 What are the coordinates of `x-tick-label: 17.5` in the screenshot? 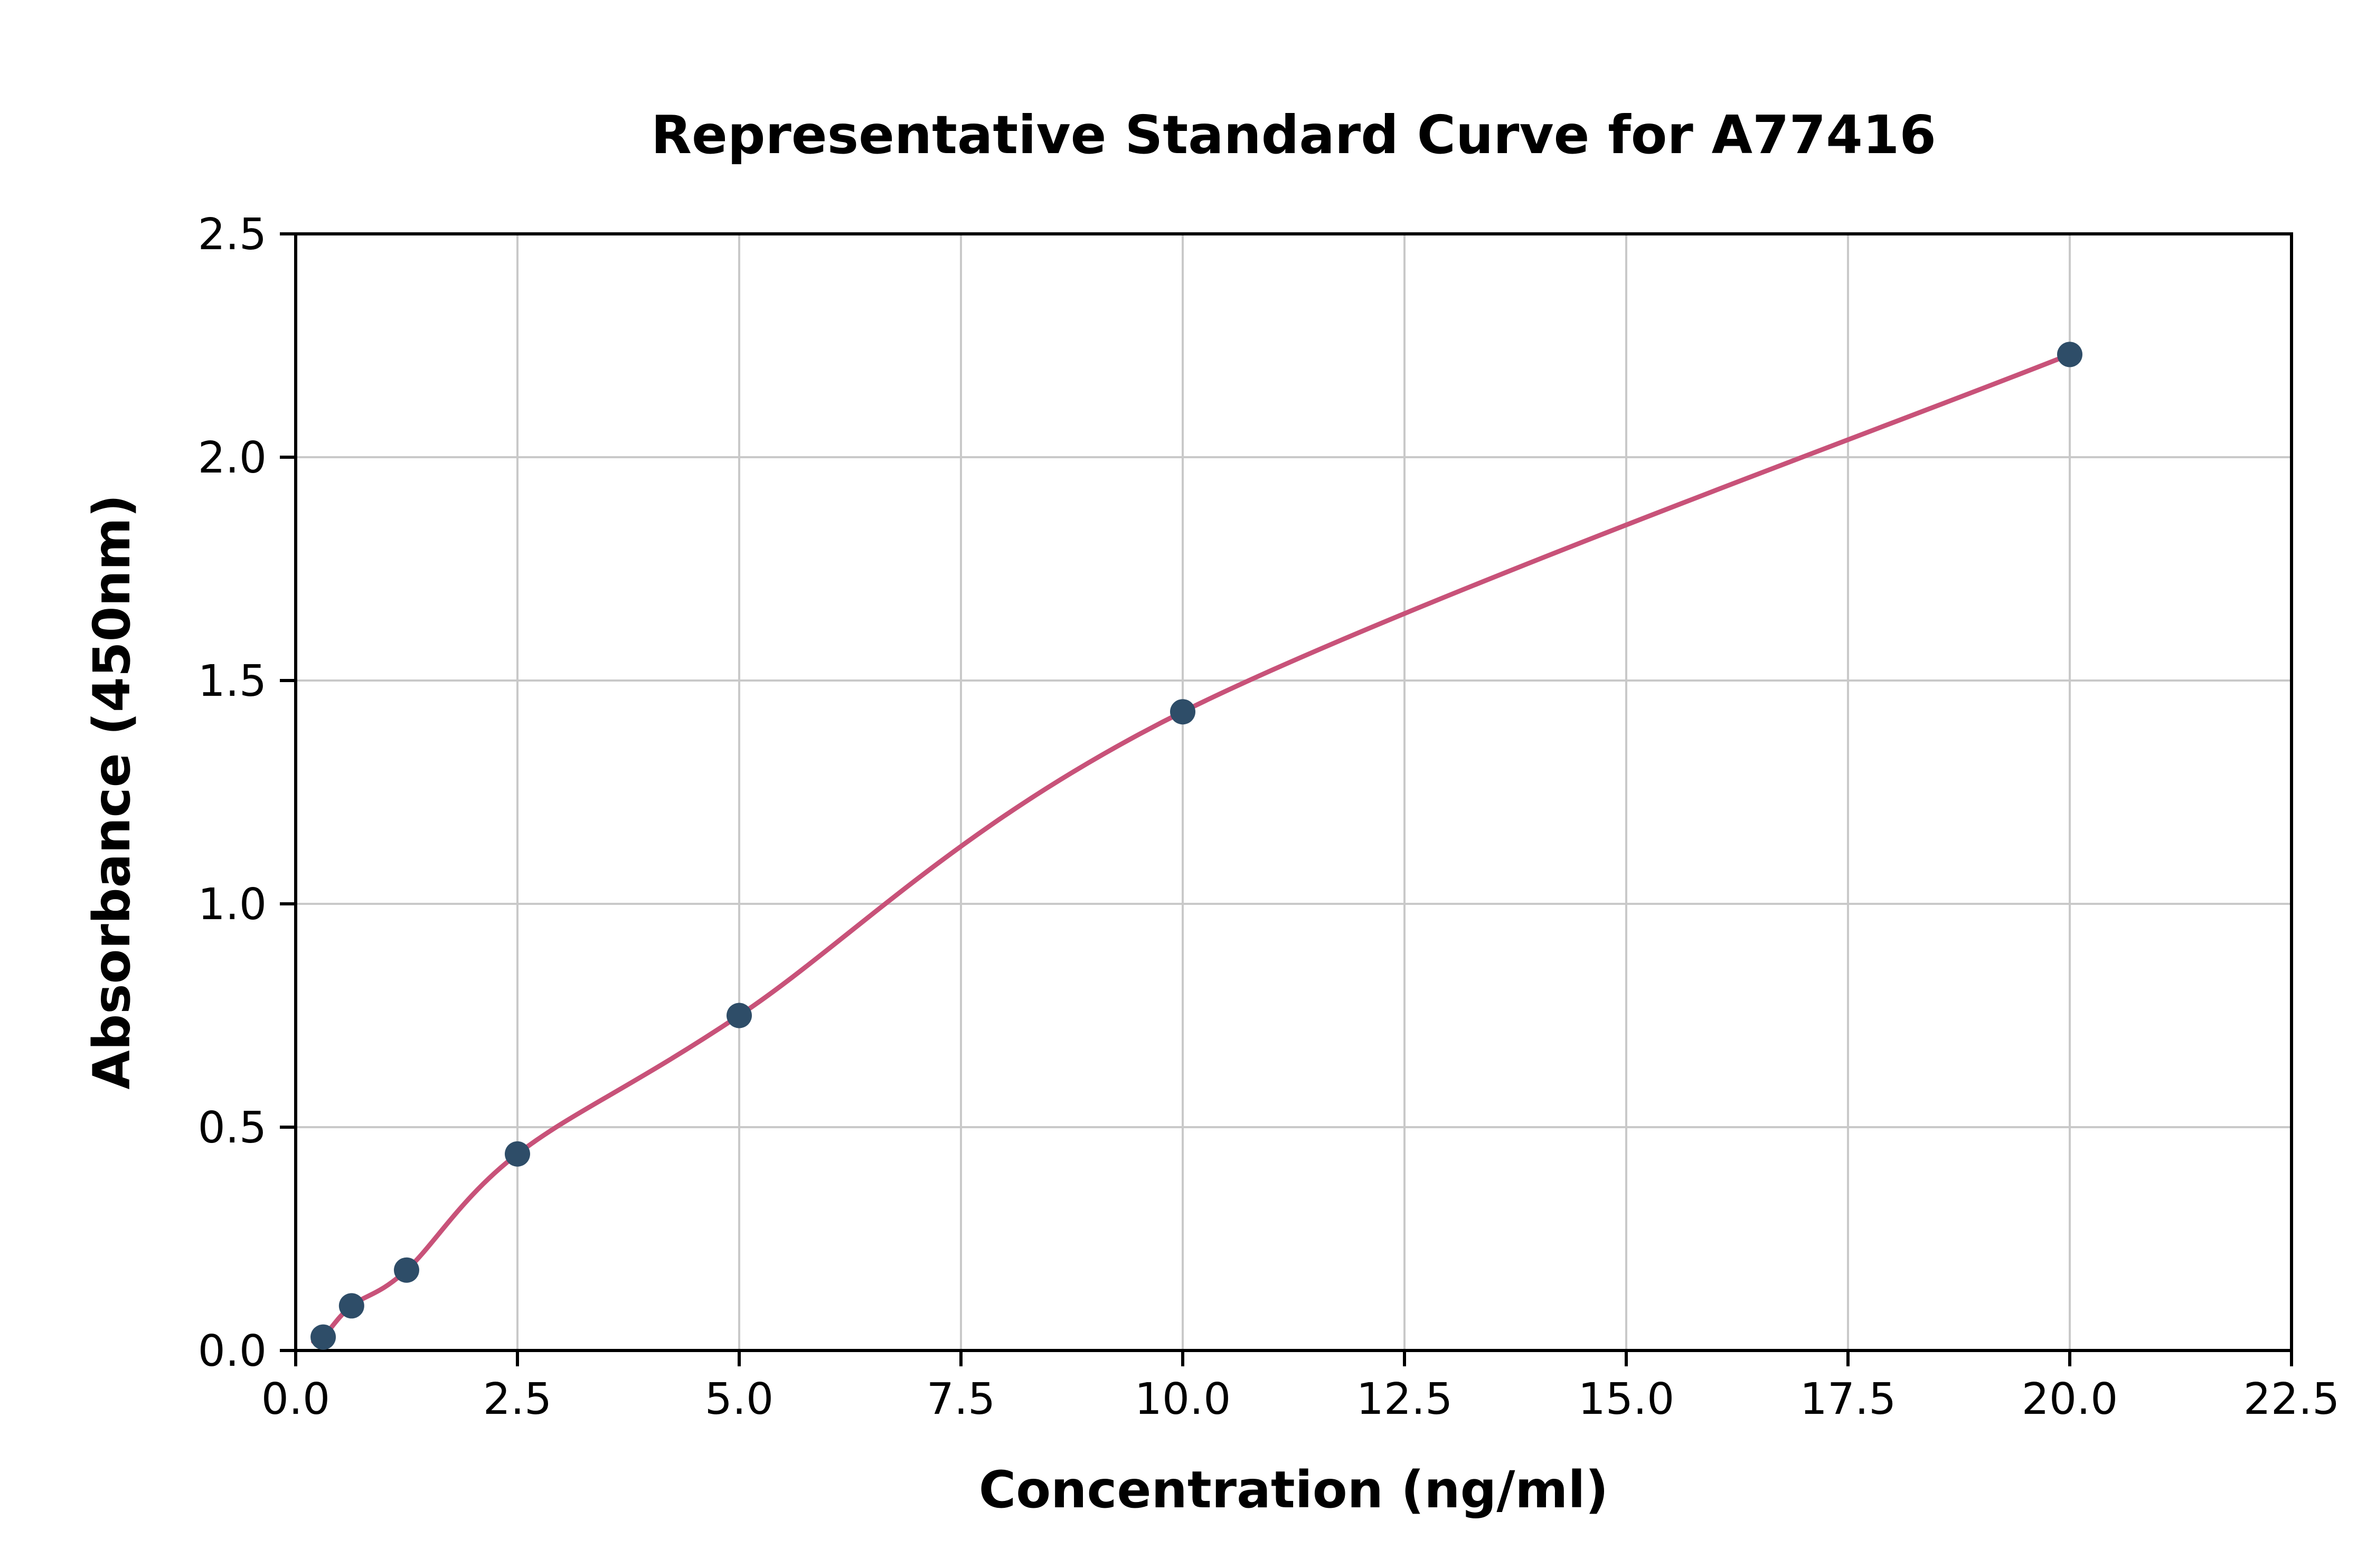 It's located at (1849, 1399).